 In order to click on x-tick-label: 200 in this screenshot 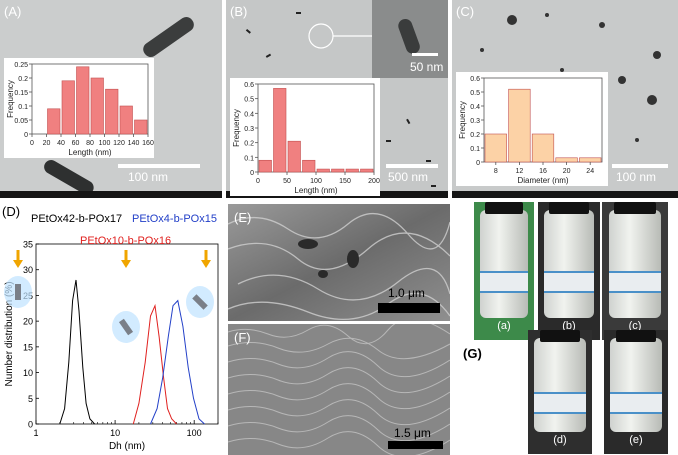, I will do `click(374, 181)`.